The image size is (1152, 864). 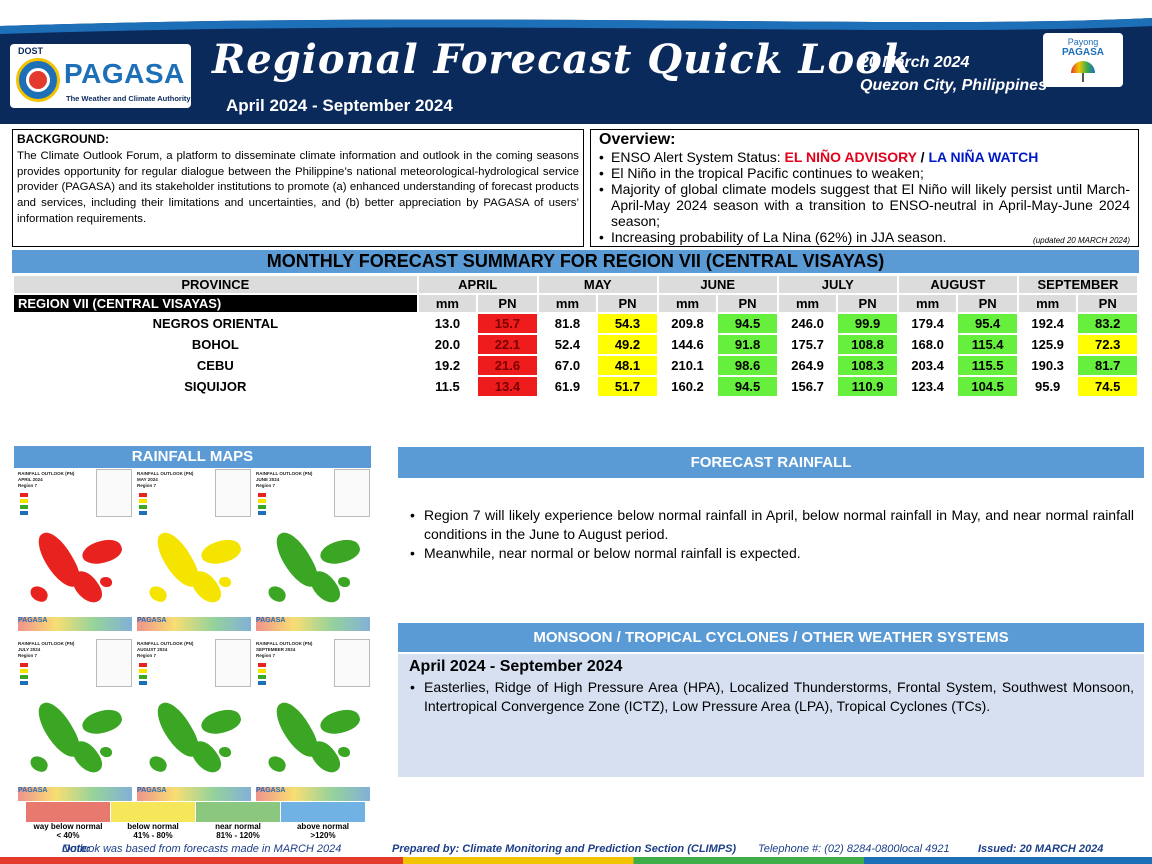 I want to click on rainfall-pn-cell: 94.5, so click(x=747, y=386).